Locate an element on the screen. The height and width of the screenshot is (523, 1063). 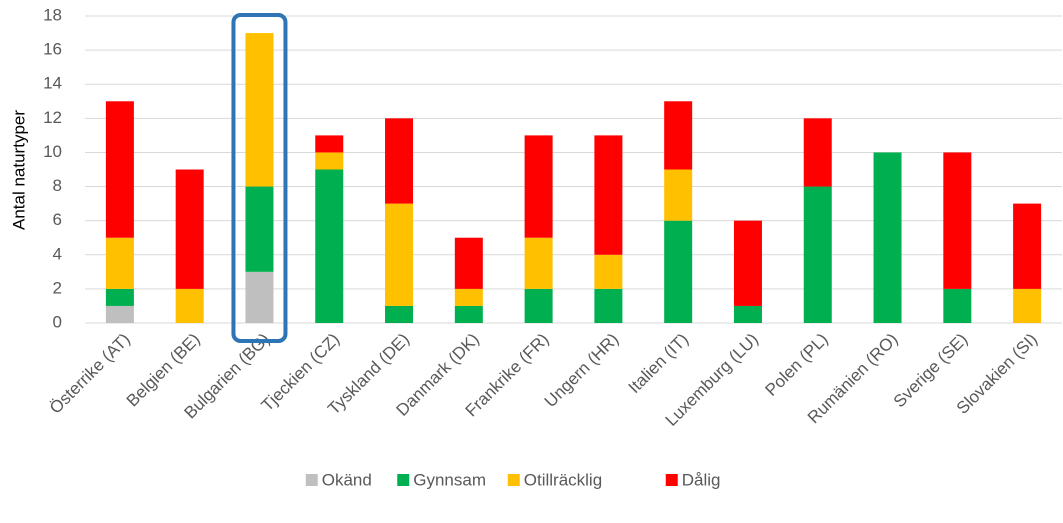
legend-label: Gynnsam is located at coordinates (449, 479).